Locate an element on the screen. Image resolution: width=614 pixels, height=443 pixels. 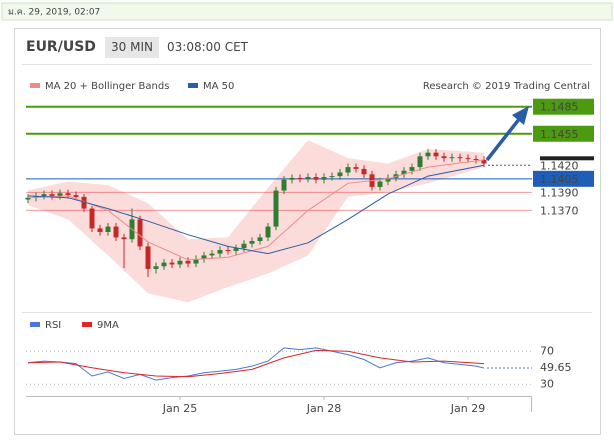
level-label: 1.1420 is located at coordinates (559, 165).